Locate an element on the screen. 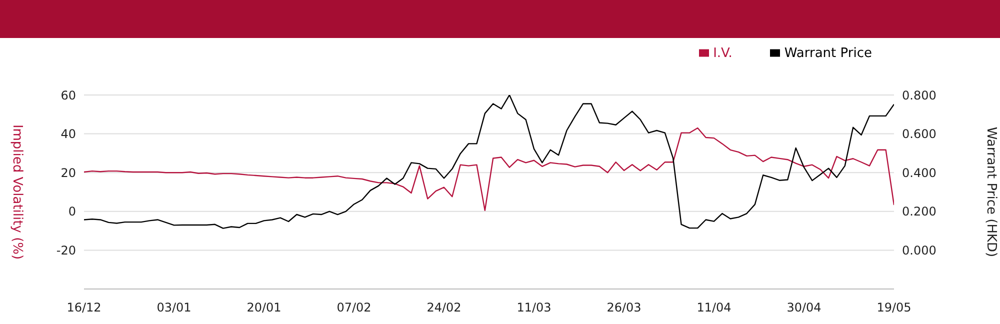 The height and width of the screenshot is (324, 1000). x-tick-label: 11/04 is located at coordinates (714, 307).